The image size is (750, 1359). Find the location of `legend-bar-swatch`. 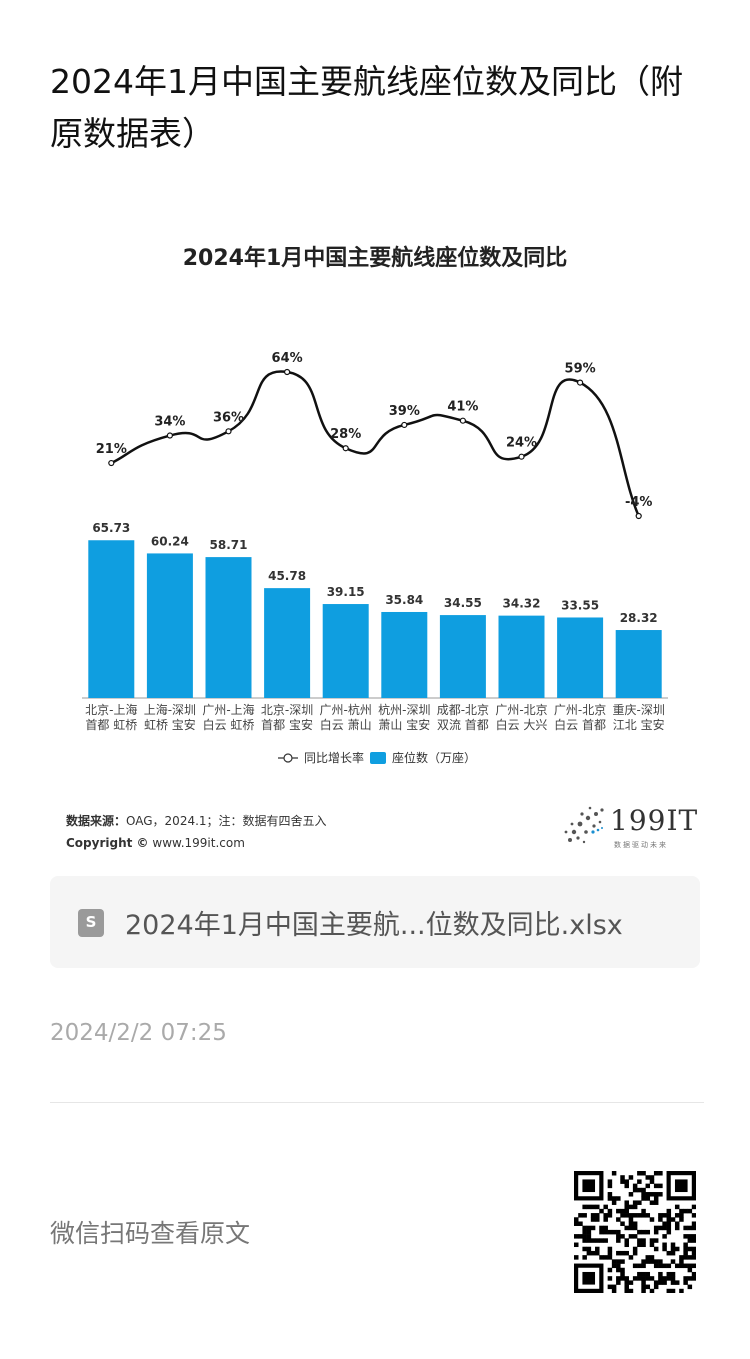

legend-bar-swatch is located at coordinates (378, 758).